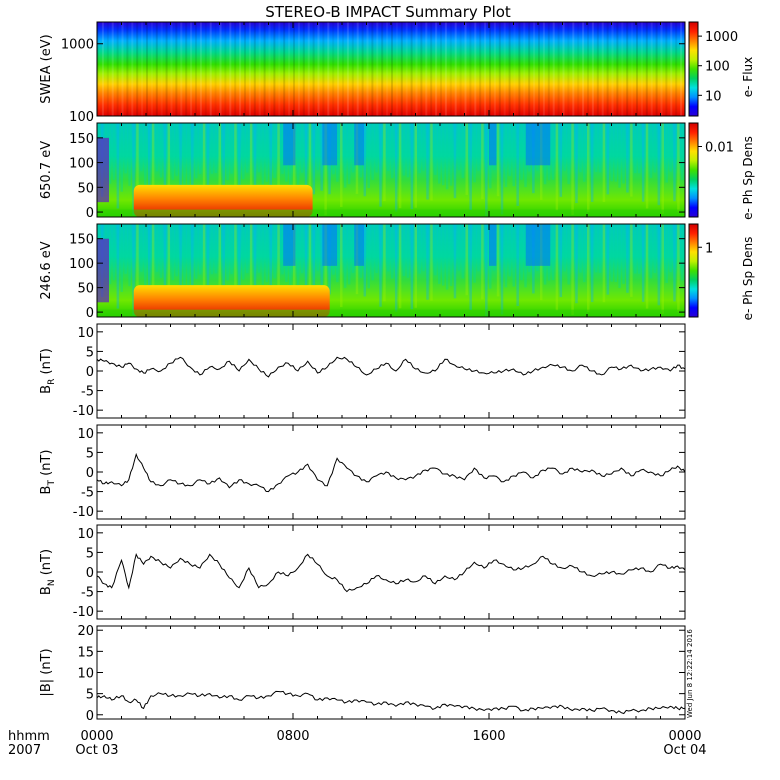  I want to click on pad-bottom-band, so click(391, 313).